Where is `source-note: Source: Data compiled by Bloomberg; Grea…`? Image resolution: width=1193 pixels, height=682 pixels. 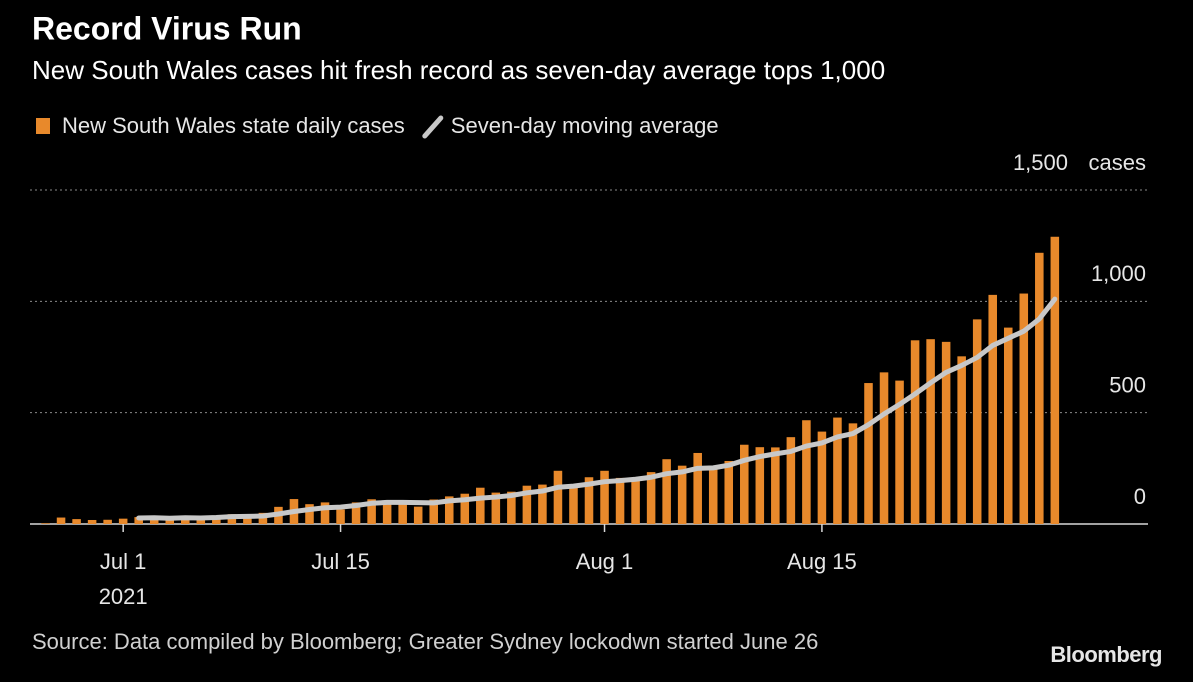
source-note: Source: Data compiled by Bloomberg; Grea… is located at coordinates (425, 641).